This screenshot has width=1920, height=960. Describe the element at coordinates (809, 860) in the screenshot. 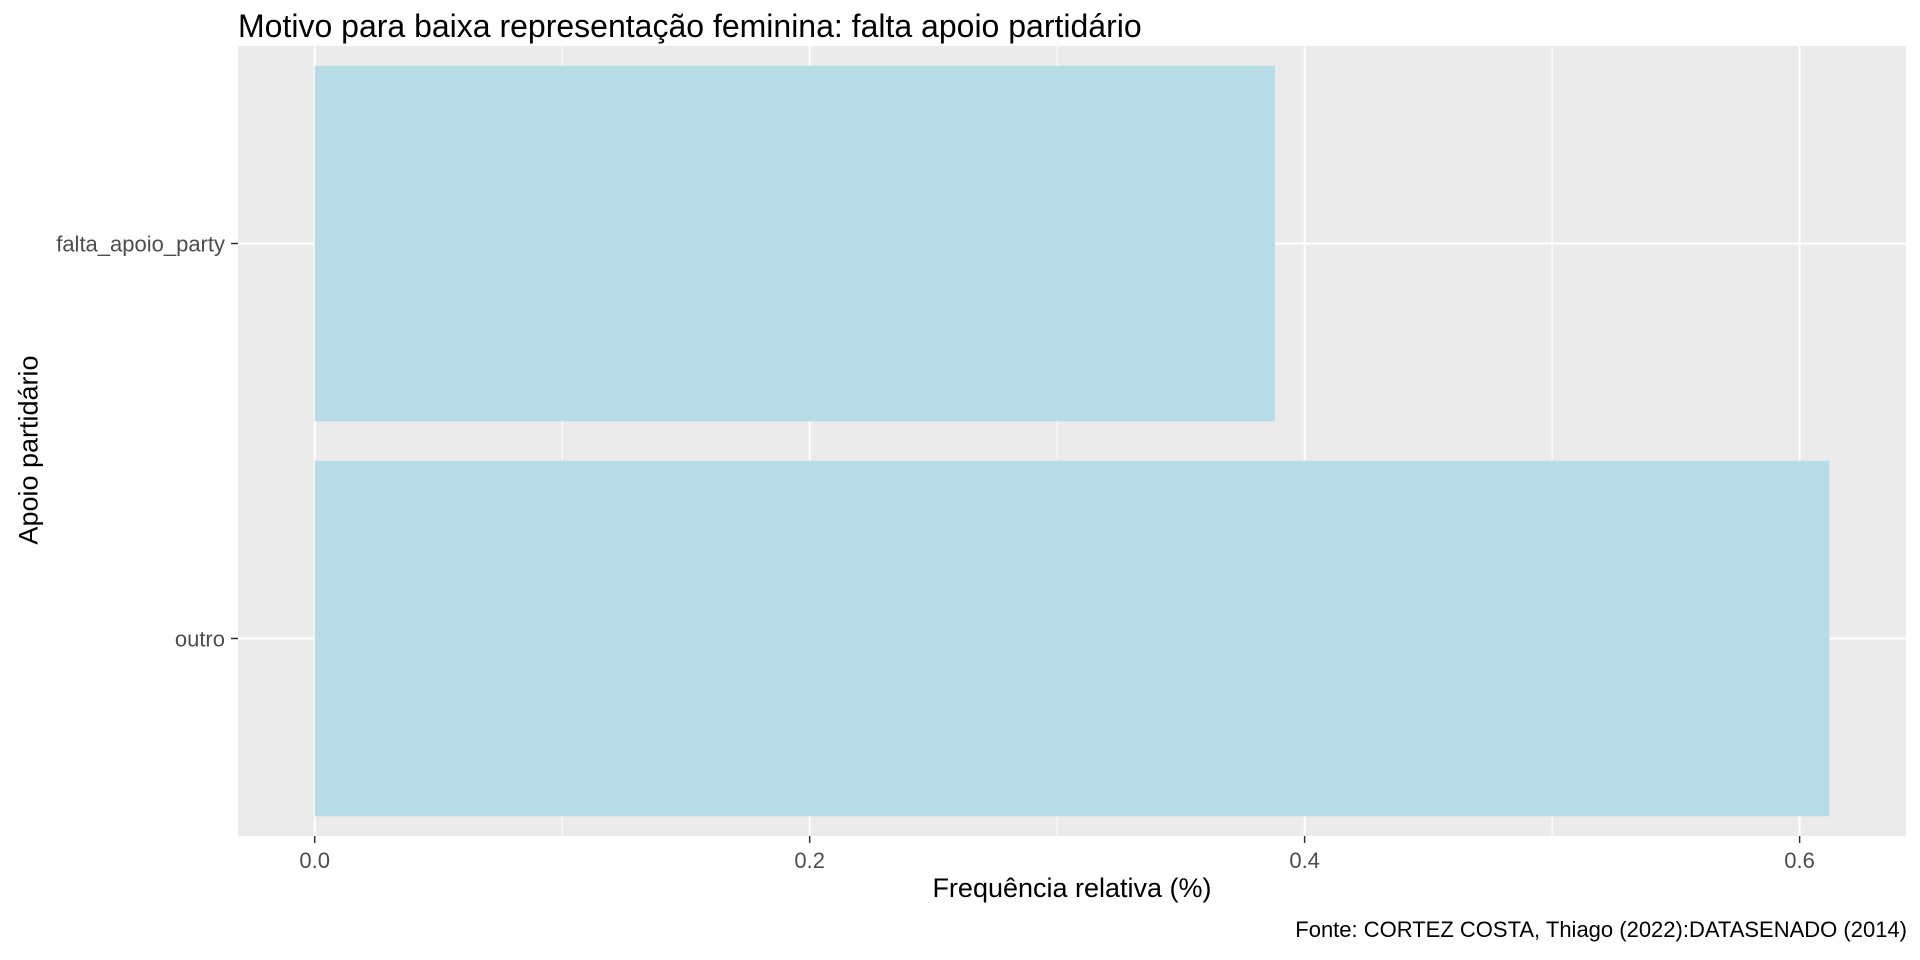

I see `x-tick-label: 0.2` at that location.